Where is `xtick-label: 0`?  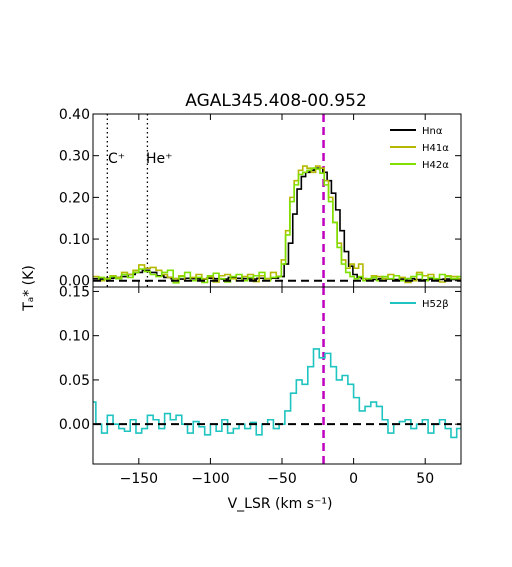
xtick-label: 0 is located at coordinates (353, 479).